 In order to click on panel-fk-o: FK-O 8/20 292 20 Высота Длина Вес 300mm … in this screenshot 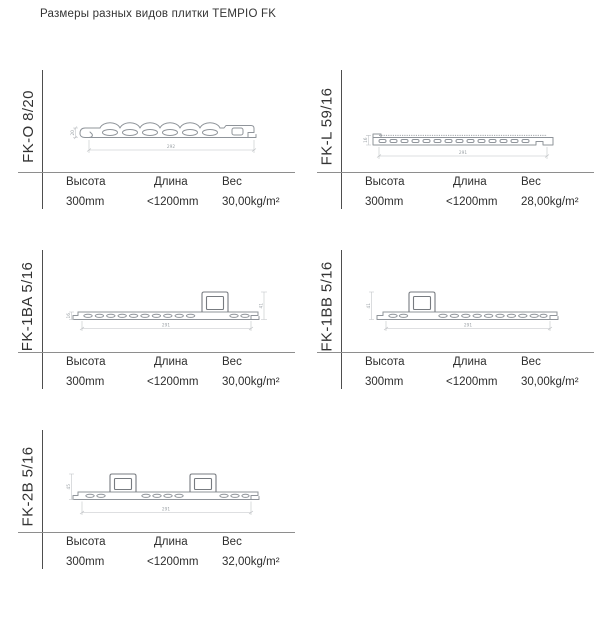, I will do `click(157, 147)`.